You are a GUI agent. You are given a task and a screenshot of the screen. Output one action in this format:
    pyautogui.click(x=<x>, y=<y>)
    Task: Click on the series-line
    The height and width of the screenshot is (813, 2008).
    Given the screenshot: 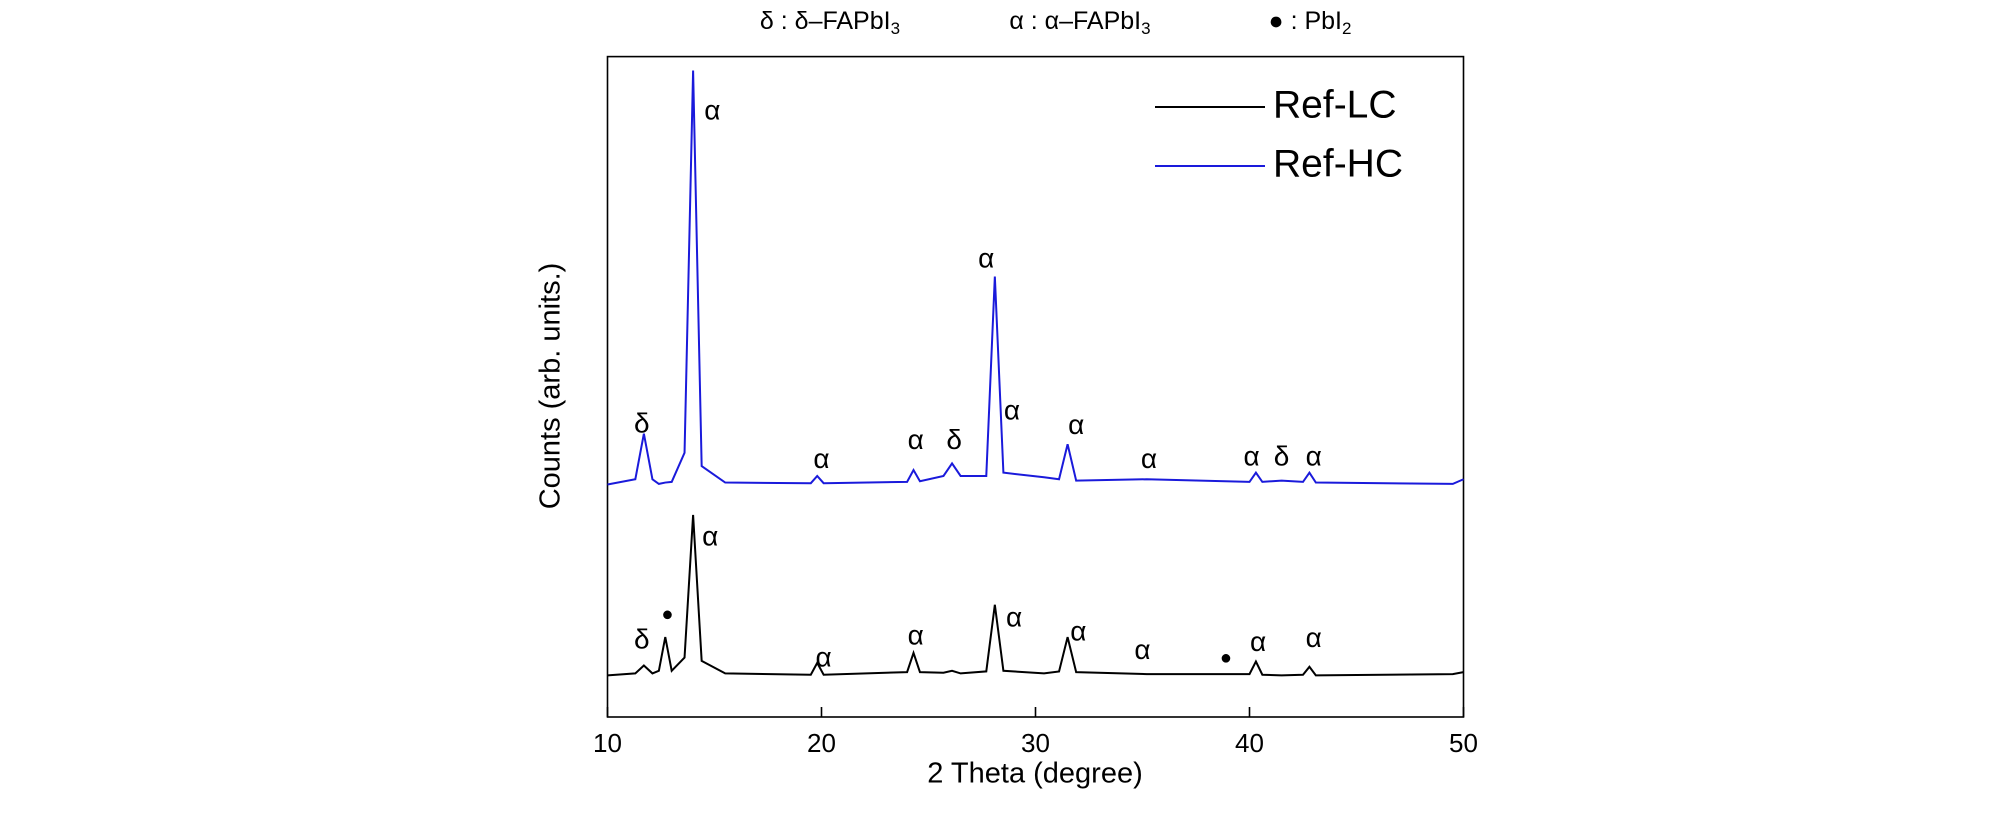 What is the action you would take?
    pyautogui.click(x=1035, y=595)
    